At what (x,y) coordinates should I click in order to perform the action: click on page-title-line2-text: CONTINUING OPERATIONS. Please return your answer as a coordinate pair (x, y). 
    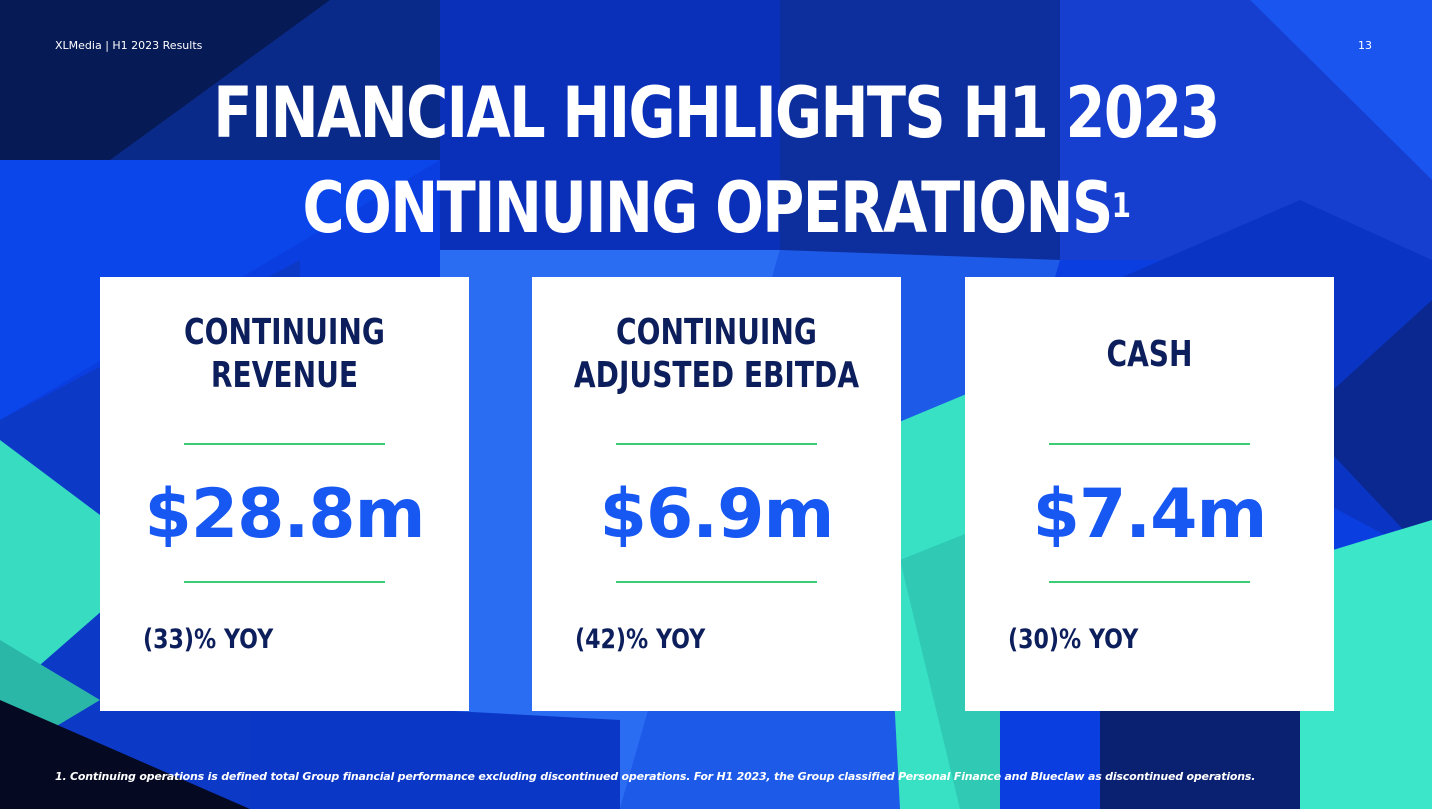
    Looking at the image, I should click on (708, 208).